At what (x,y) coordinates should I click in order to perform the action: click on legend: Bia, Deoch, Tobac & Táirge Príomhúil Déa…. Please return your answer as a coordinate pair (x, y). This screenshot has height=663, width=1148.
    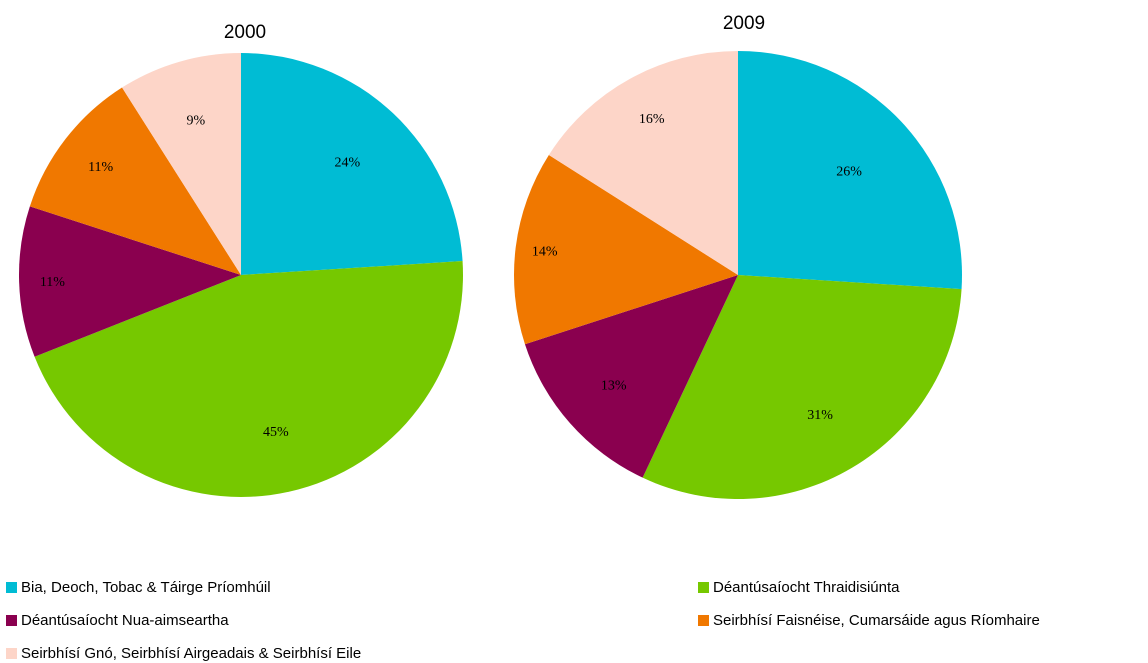
    Looking at the image, I should click on (574, 619).